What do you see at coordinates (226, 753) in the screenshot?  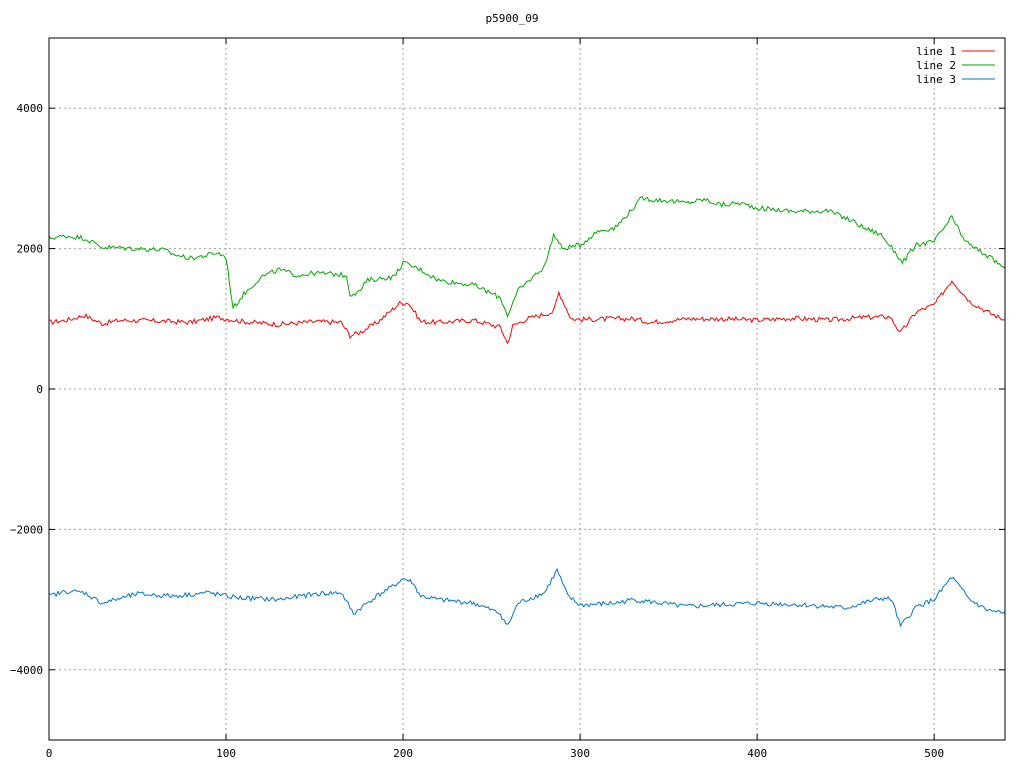 I see `x-tick-label: 100` at bounding box center [226, 753].